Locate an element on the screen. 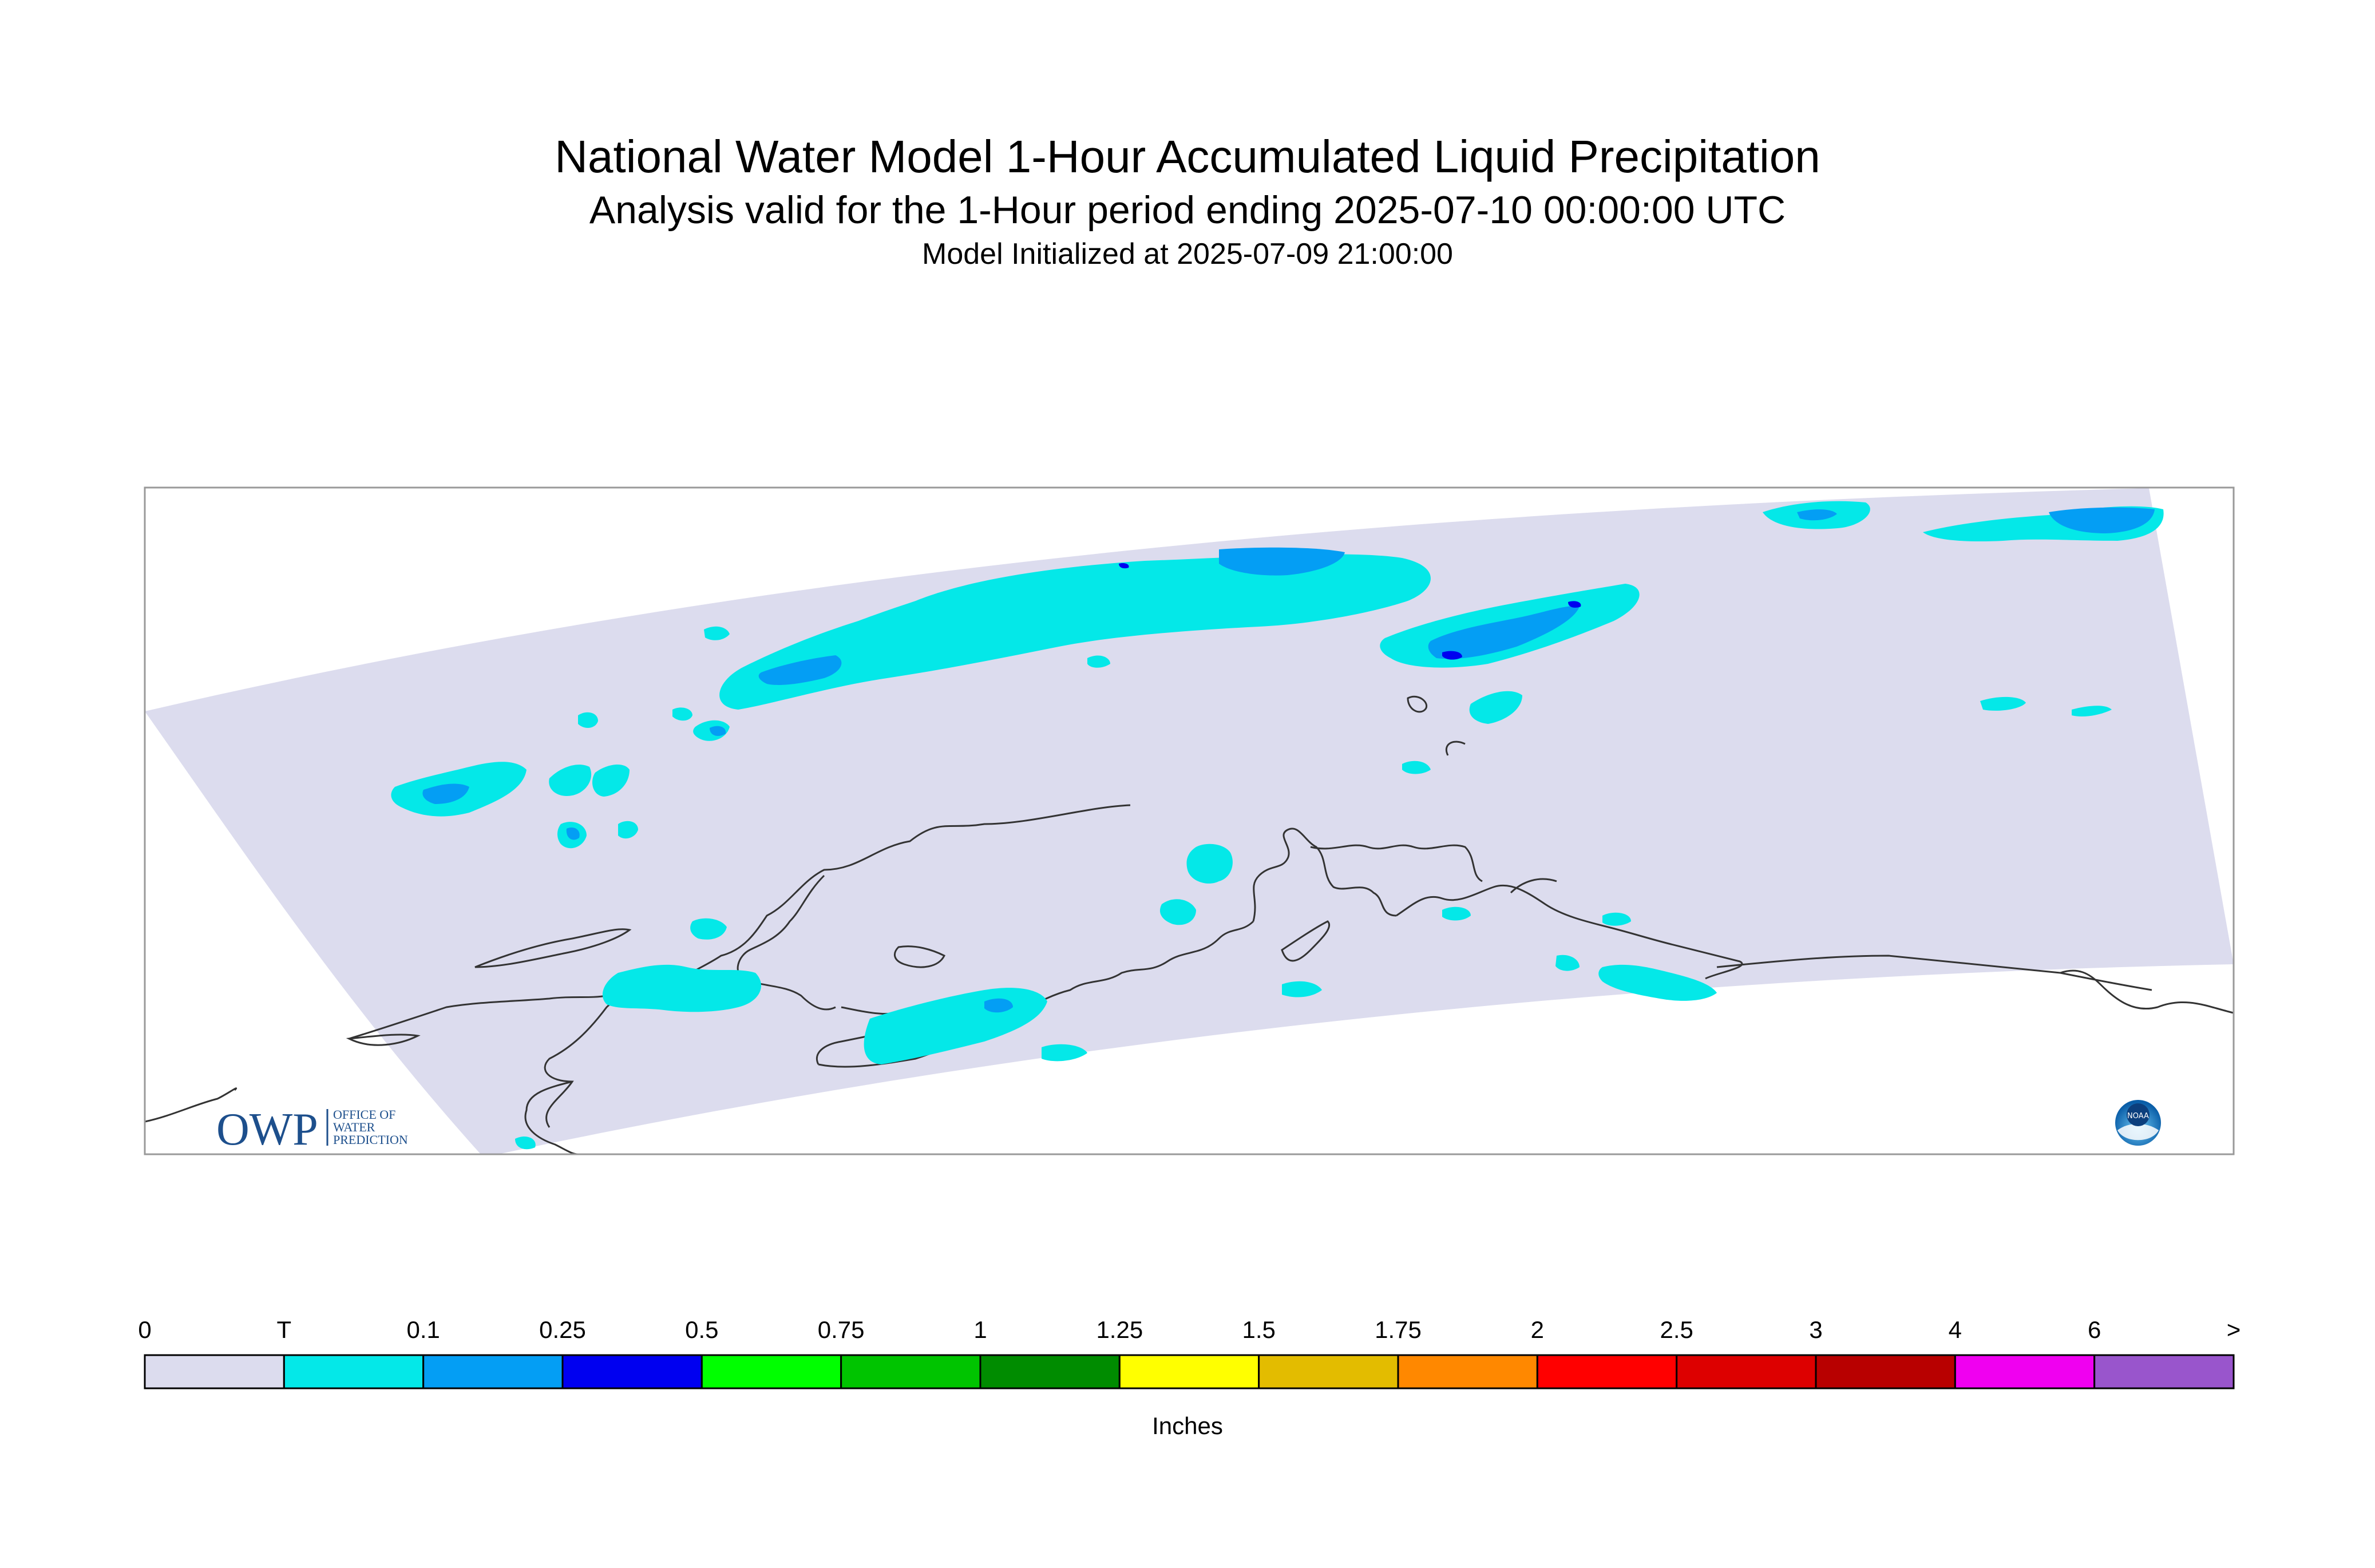 The height and width of the screenshot is (1568, 2375). noaa-logo-text: NOAA is located at coordinates (2138, 1116).